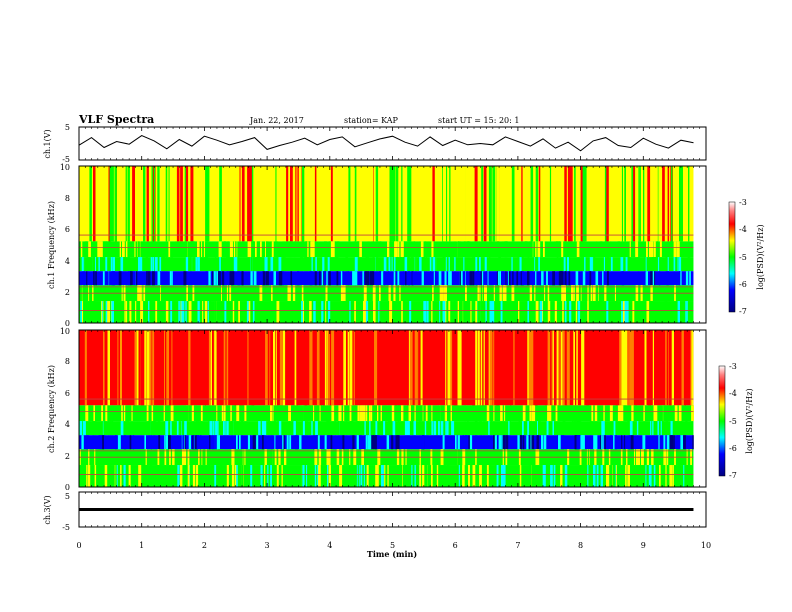  Describe the element at coordinates (706, 545) in the screenshot. I see `time-tick-label: 10` at that location.